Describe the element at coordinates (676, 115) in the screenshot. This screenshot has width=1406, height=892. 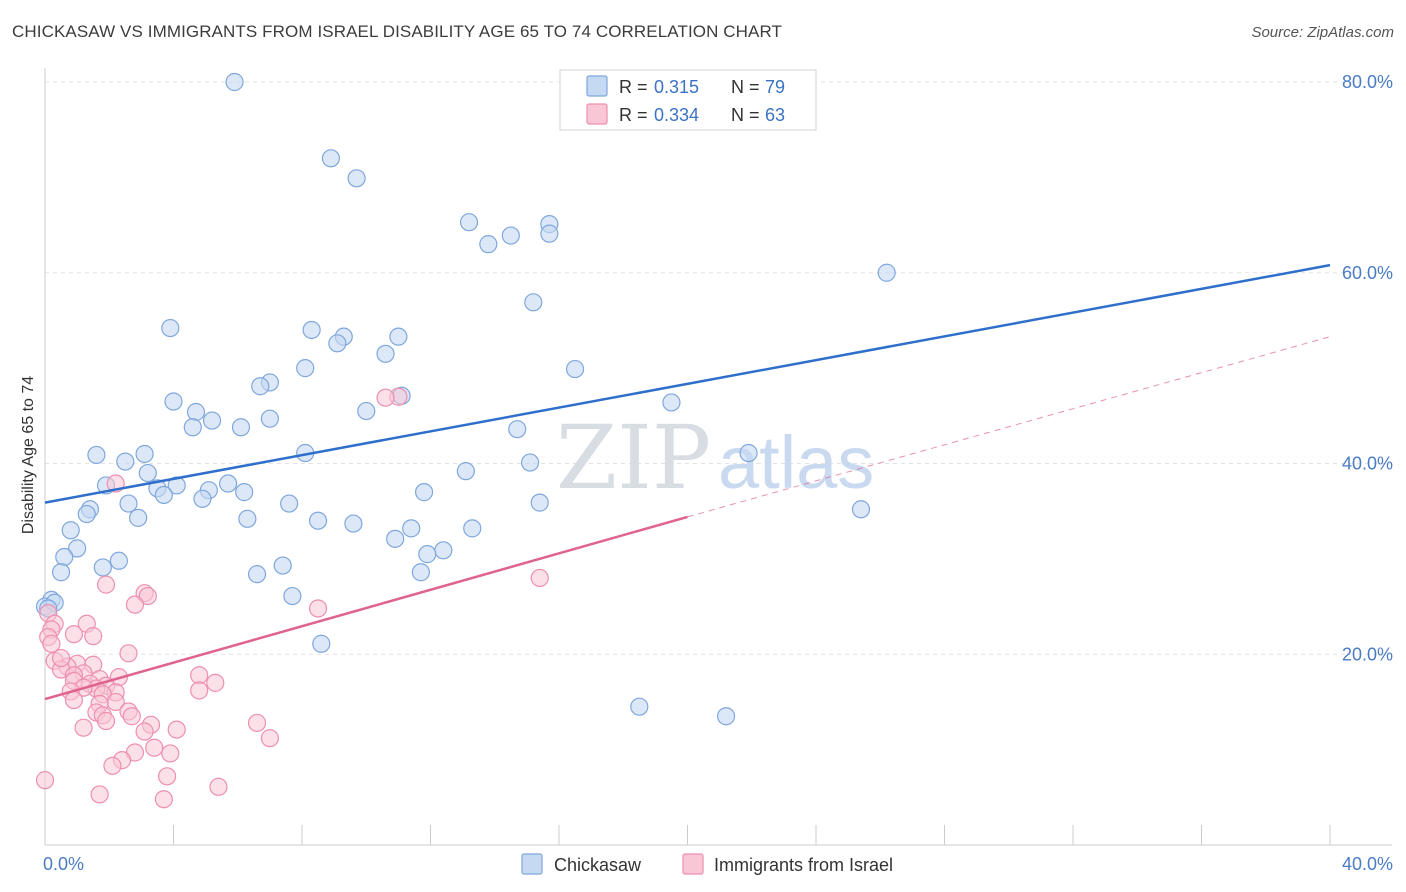
I see `legend-r-value-israel: 0.334` at that location.